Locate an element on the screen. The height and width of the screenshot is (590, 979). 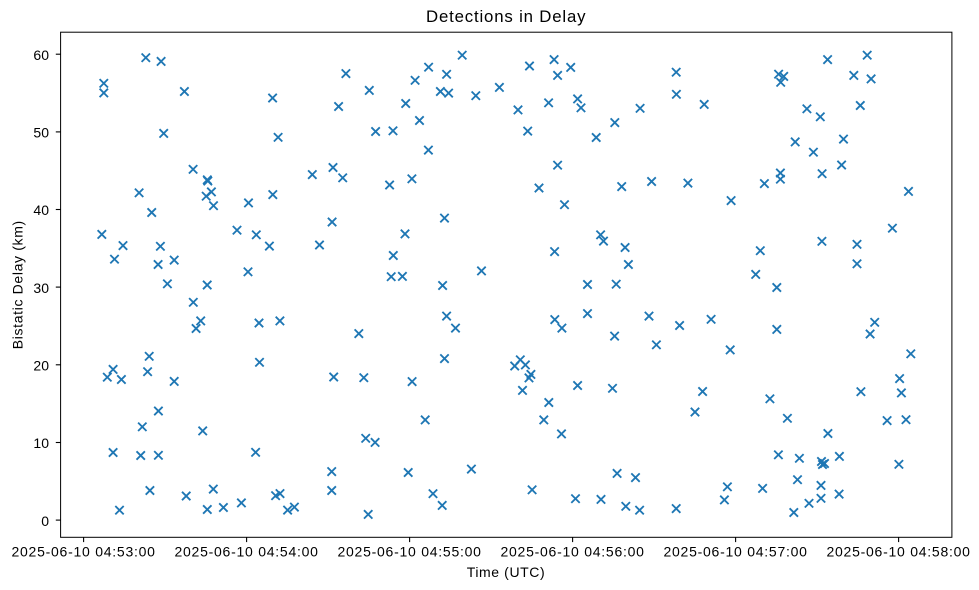
svg-text: 60 is located at coordinates (41, 55).